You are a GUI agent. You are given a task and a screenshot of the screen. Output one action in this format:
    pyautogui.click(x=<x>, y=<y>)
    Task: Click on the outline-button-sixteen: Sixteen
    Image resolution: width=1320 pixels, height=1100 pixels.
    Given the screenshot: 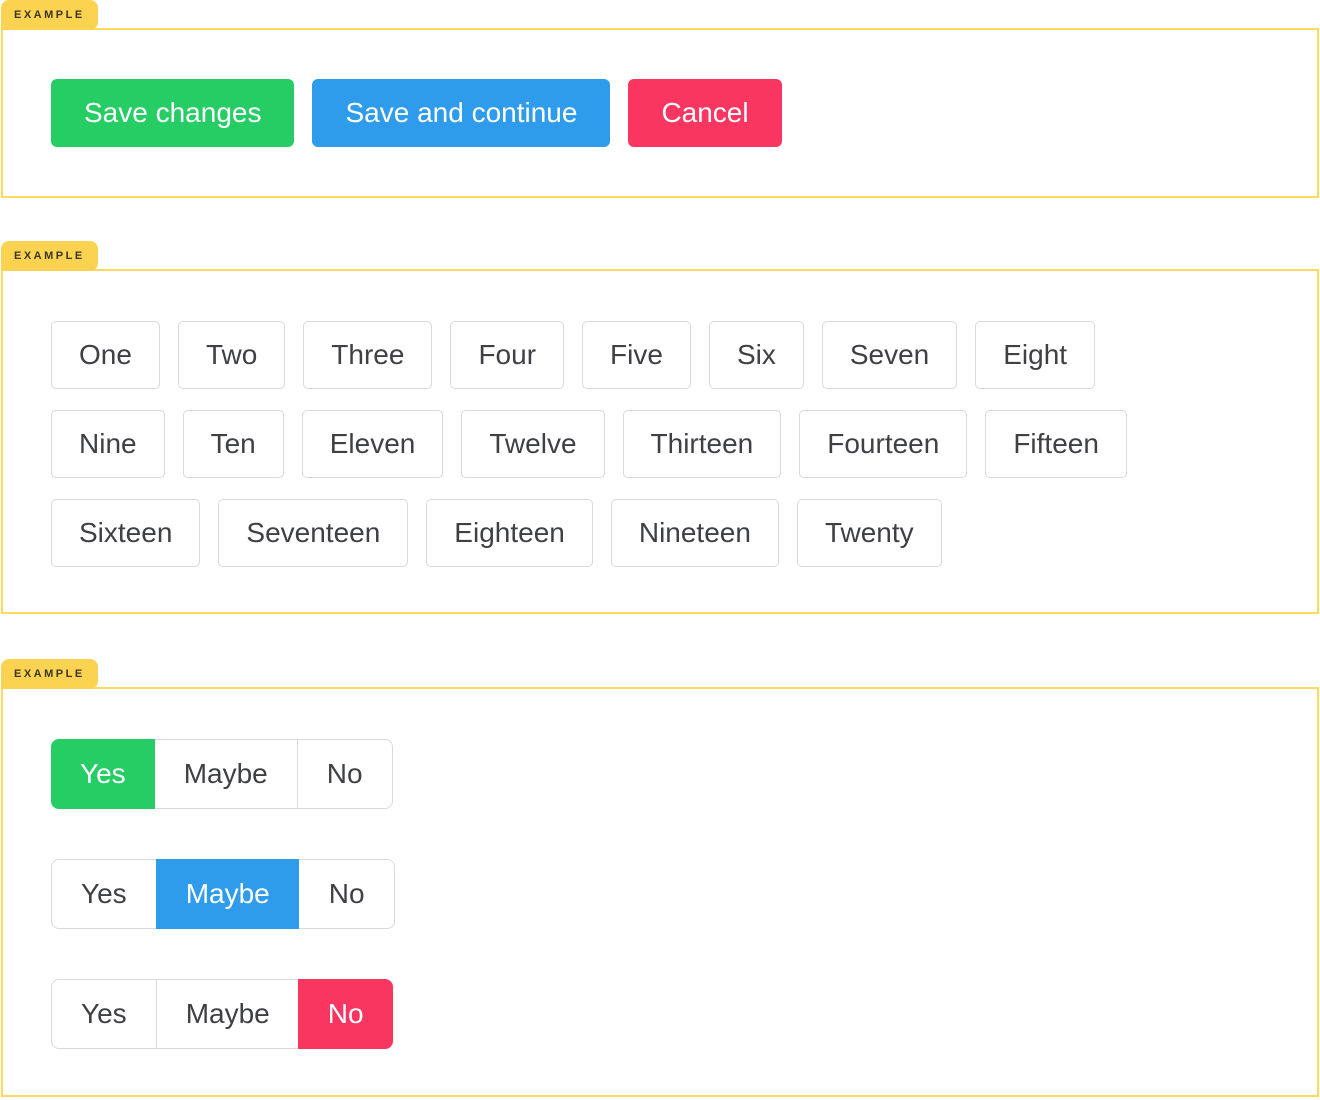 What is the action you would take?
    pyautogui.click(x=126, y=533)
    